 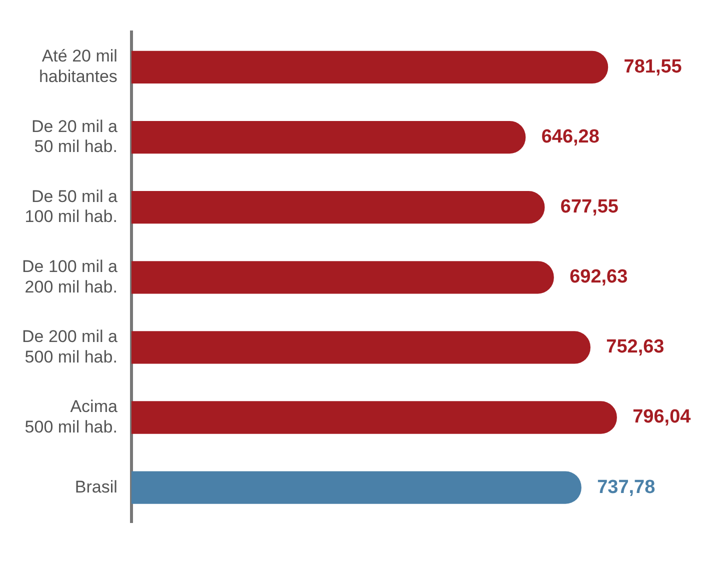 I want to click on data-label: 737,78, so click(x=626, y=487).